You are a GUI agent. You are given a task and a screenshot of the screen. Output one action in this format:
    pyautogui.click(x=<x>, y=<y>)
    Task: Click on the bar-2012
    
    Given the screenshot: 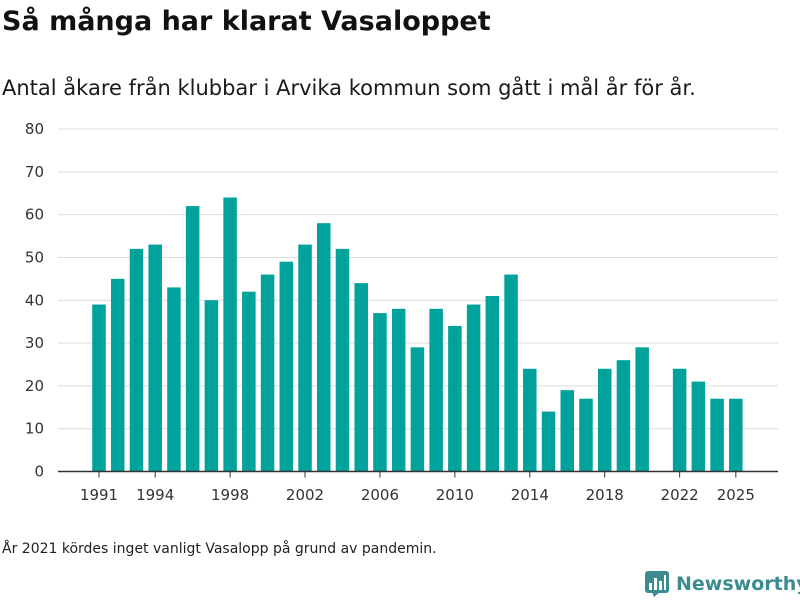 What is the action you would take?
    pyautogui.click(x=492, y=383)
    